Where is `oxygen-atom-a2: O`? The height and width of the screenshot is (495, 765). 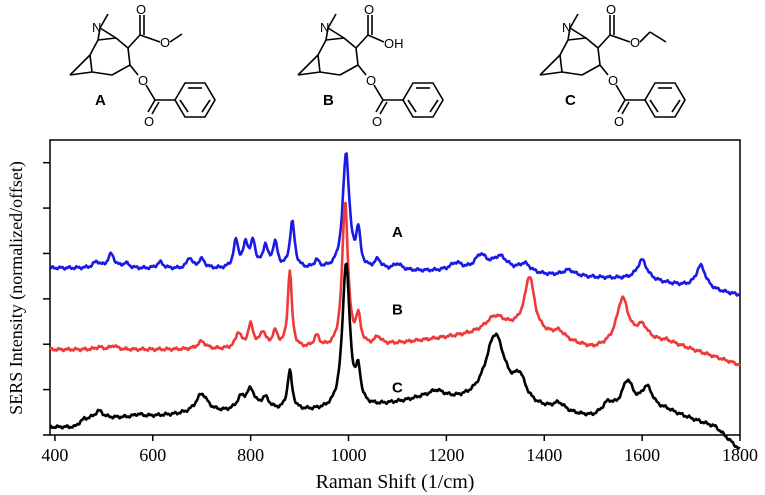
oxygen-atom-a2: O is located at coordinates (165, 42).